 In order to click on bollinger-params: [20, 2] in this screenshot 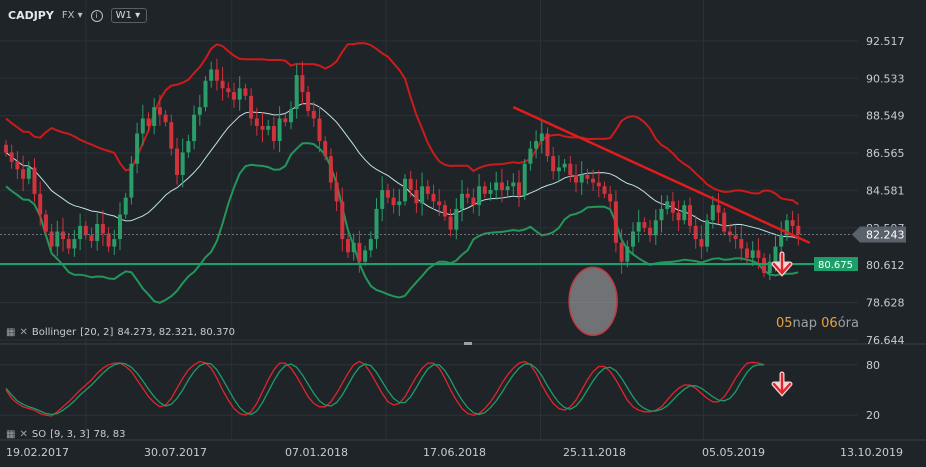, I will do `click(97, 332)`.